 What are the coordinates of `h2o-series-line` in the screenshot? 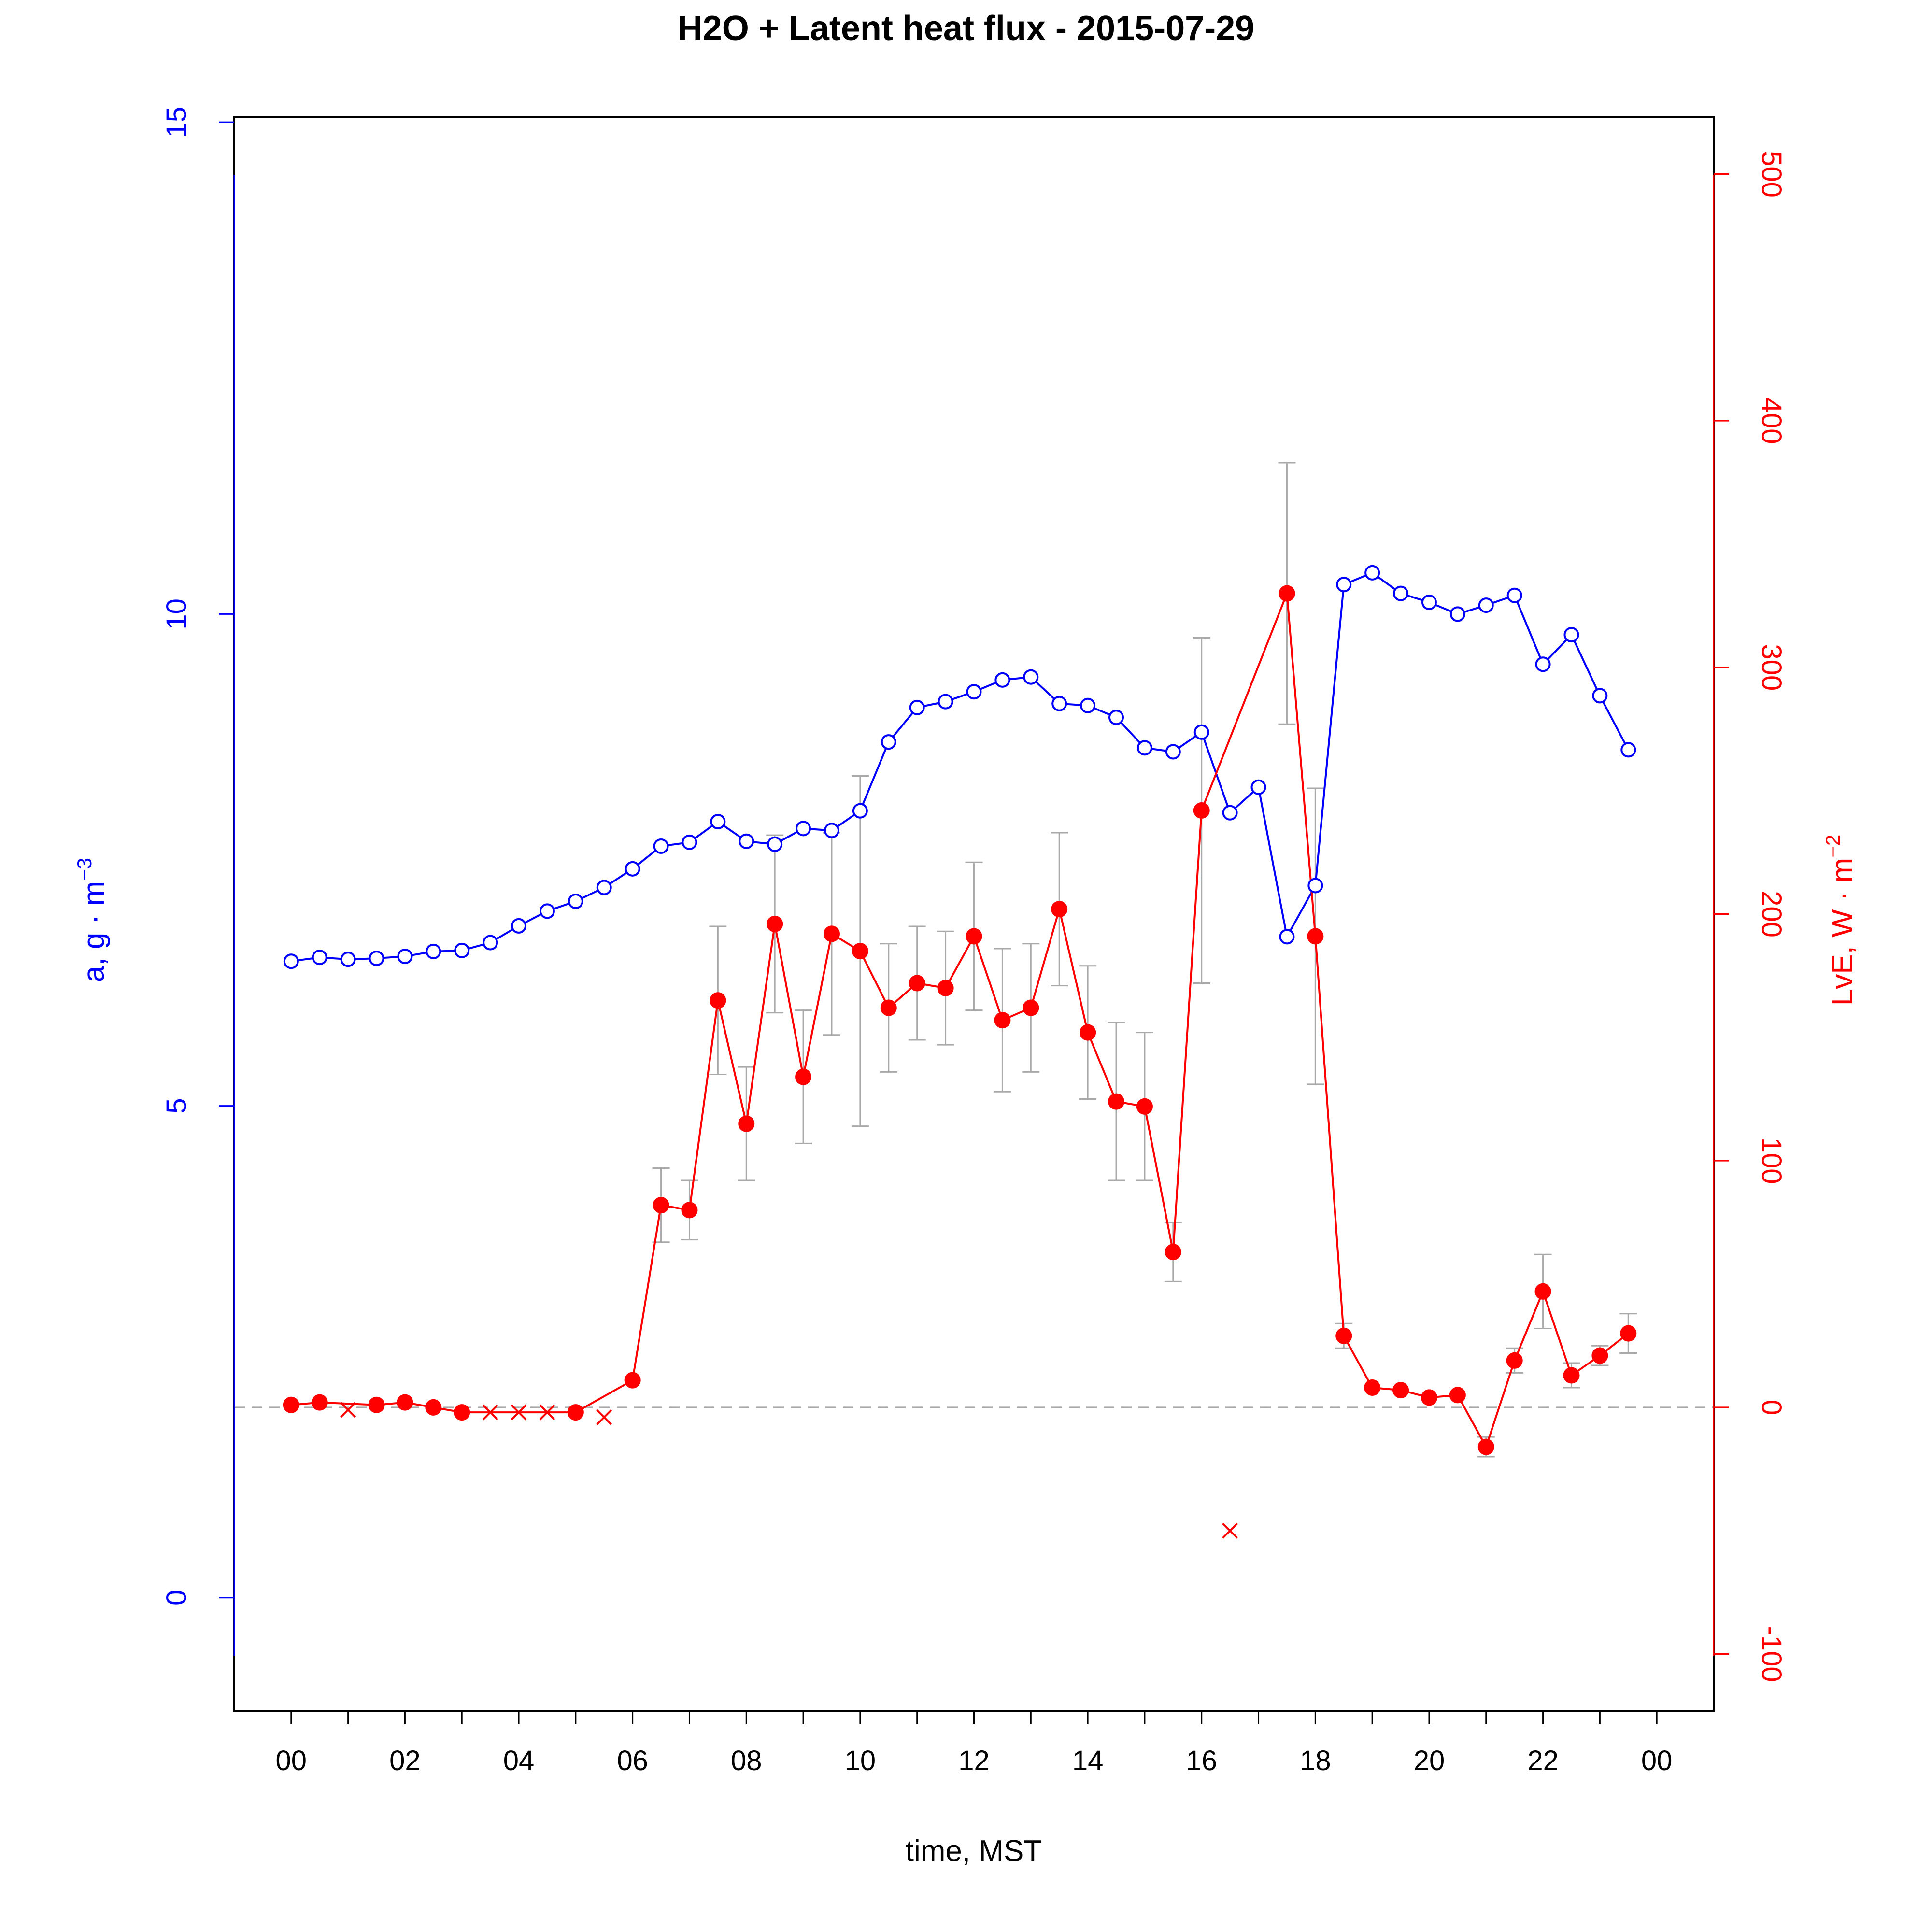 It's located at (960, 767).